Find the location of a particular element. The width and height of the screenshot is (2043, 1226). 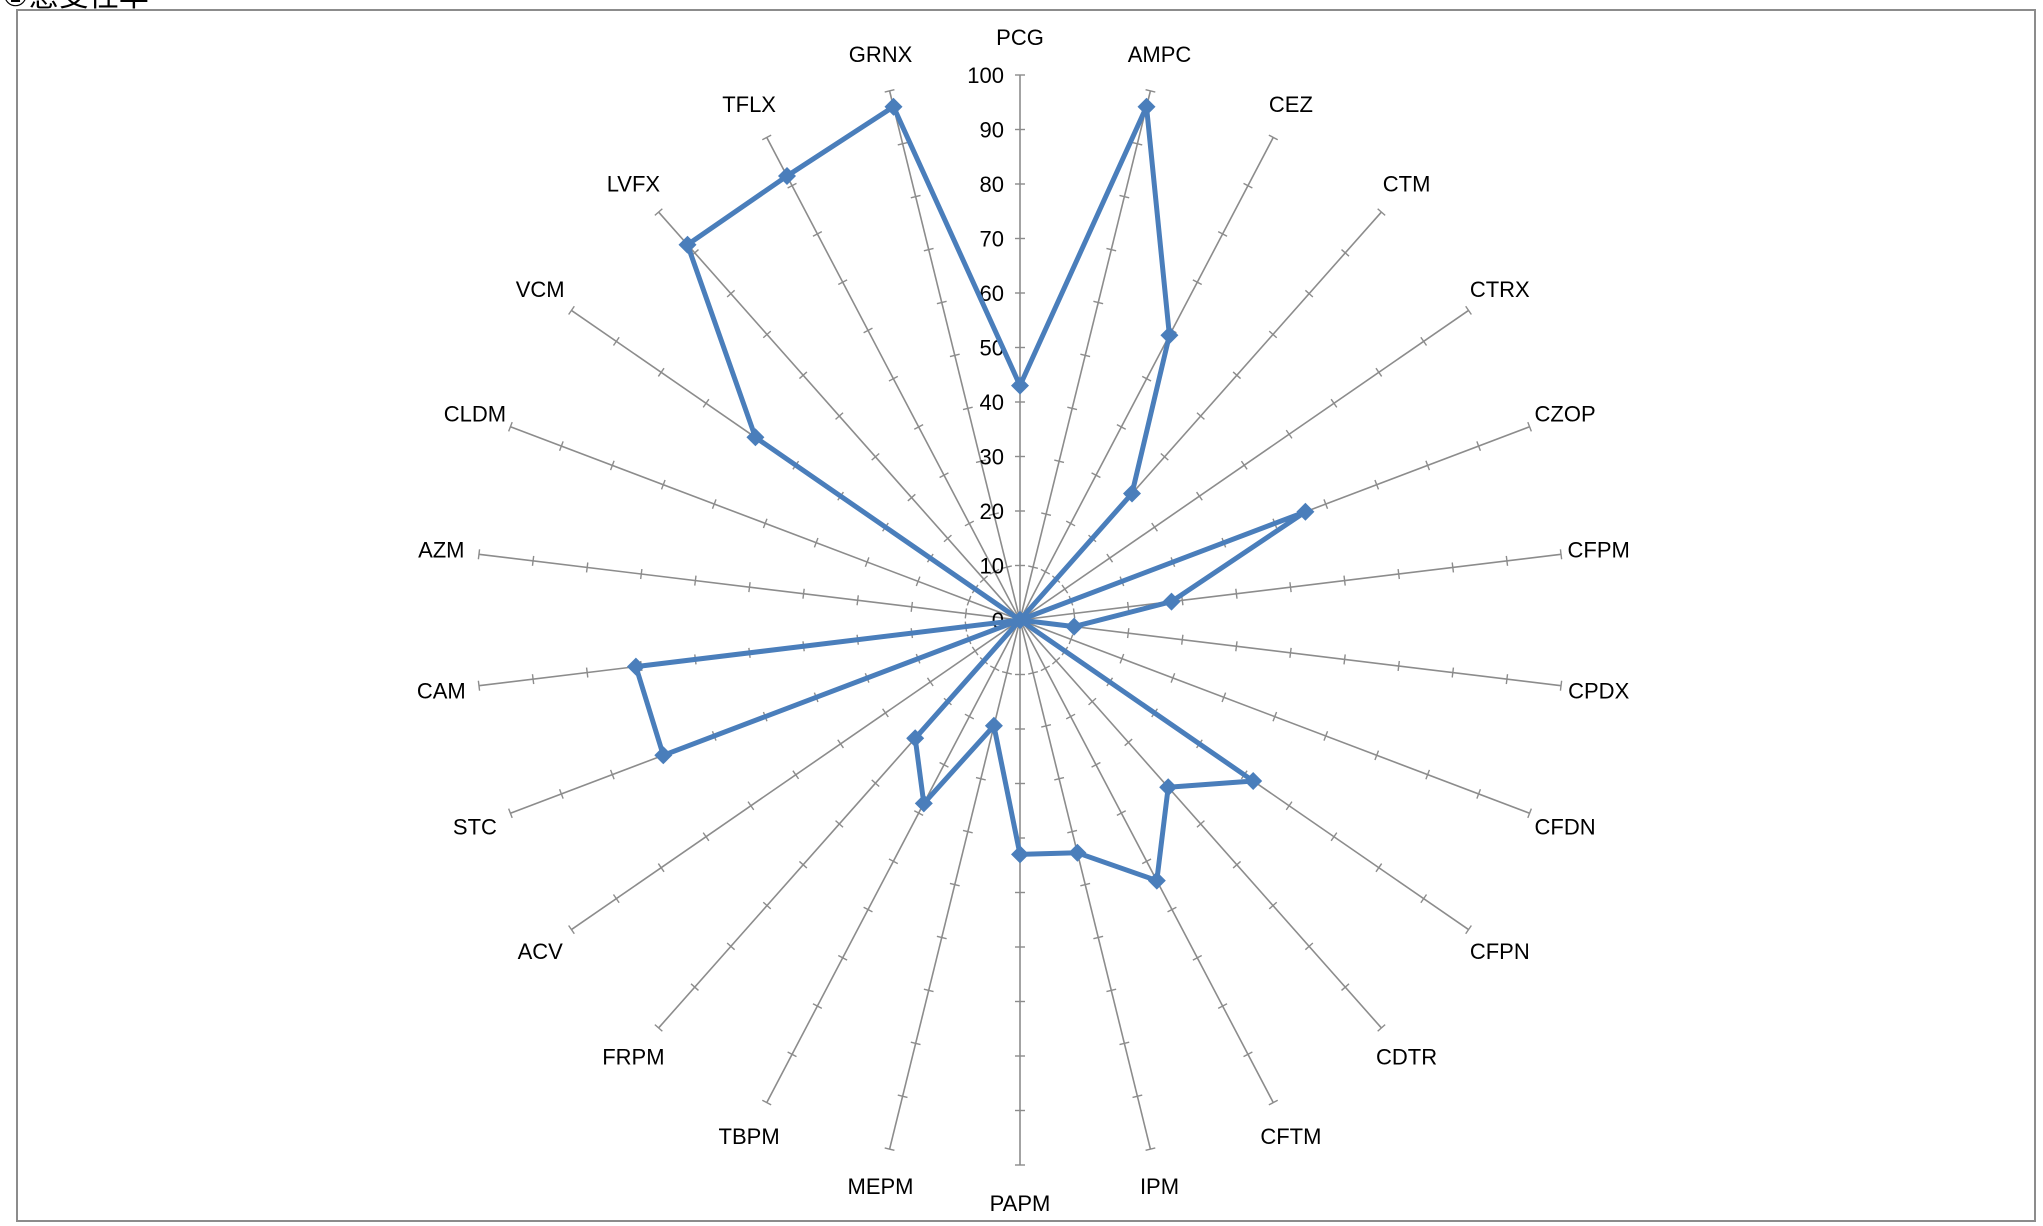

category-label-czop: CZOP is located at coordinates (1565, 413).